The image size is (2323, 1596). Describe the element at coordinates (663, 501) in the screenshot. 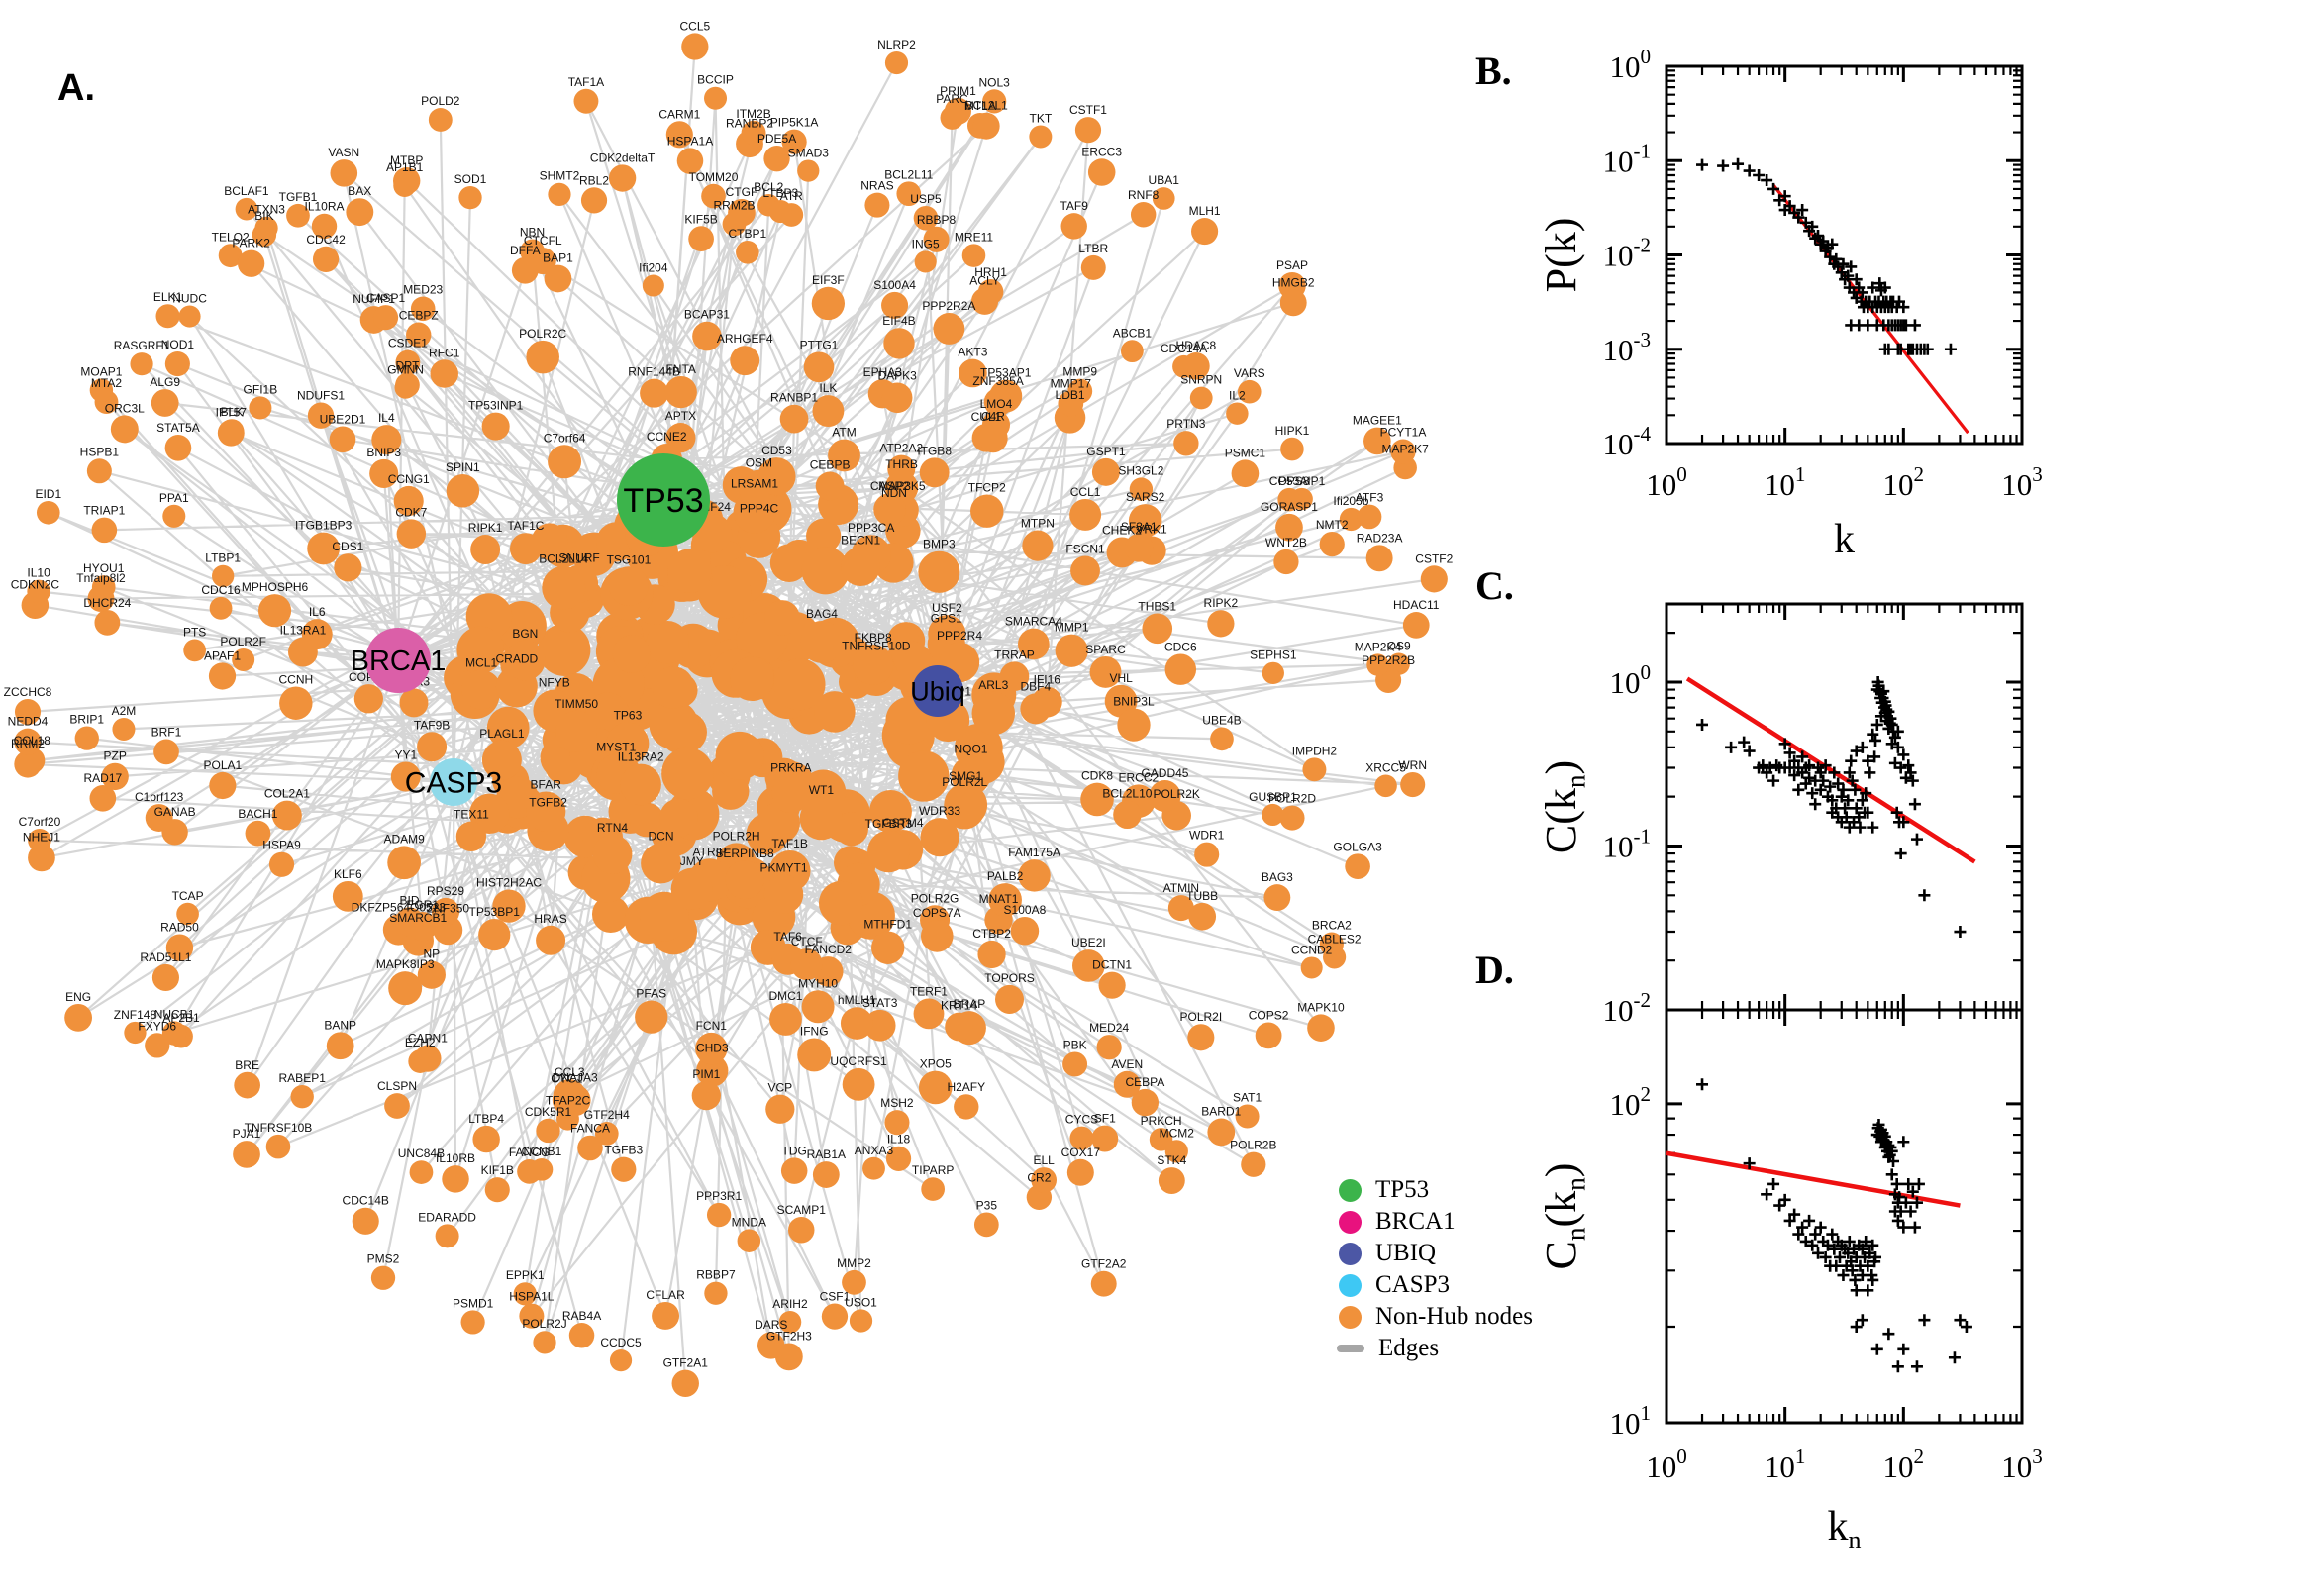

I see `hub-tp53-label: TP53` at that location.